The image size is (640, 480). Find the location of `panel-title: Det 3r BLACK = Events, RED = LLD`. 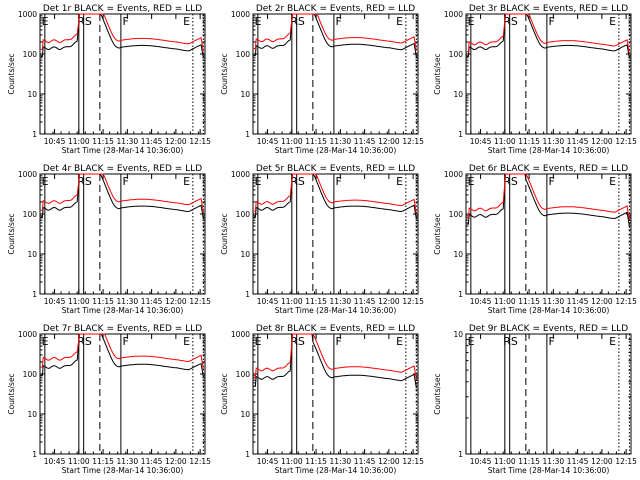

panel-title: Det 3r BLACK = Events, RED = LLD is located at coordinates (548, 9).